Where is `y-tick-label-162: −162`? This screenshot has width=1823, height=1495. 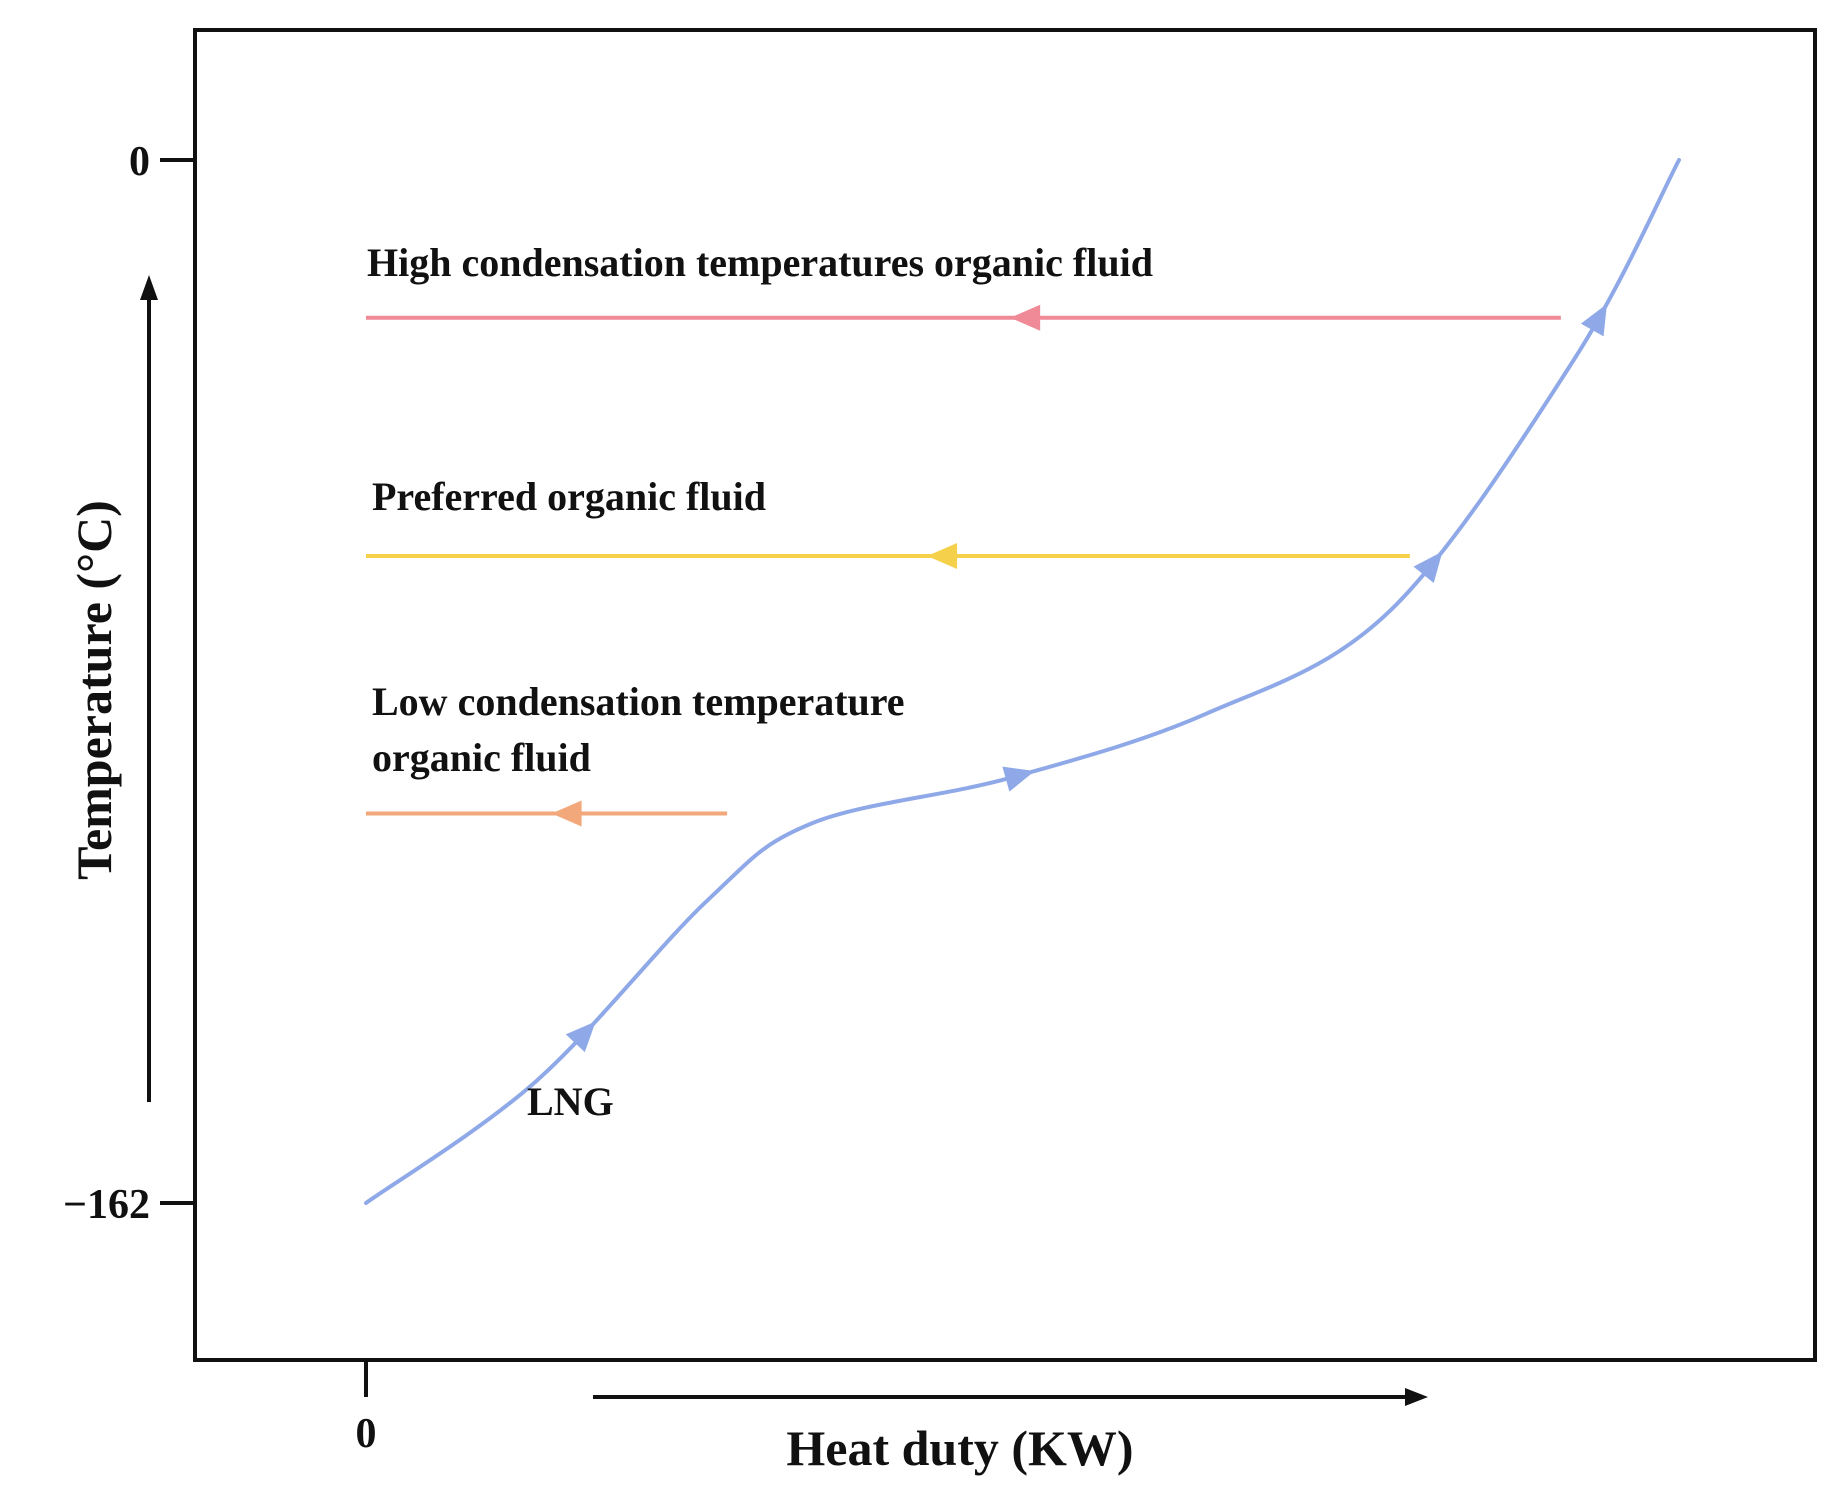
y-tick-label-162: −162 is located at coordinates (106, 1205).